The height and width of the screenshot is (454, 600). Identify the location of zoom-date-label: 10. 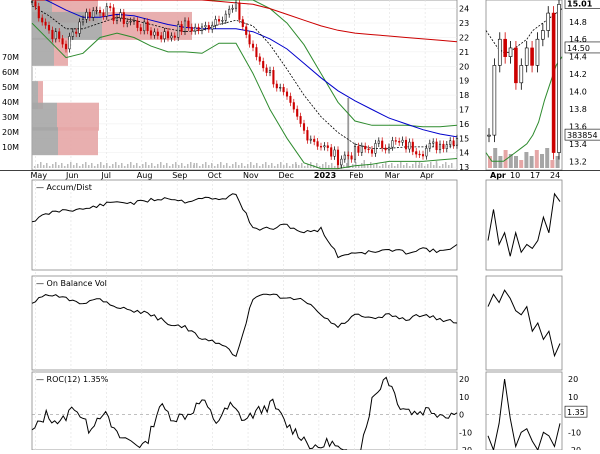
(515, 175).